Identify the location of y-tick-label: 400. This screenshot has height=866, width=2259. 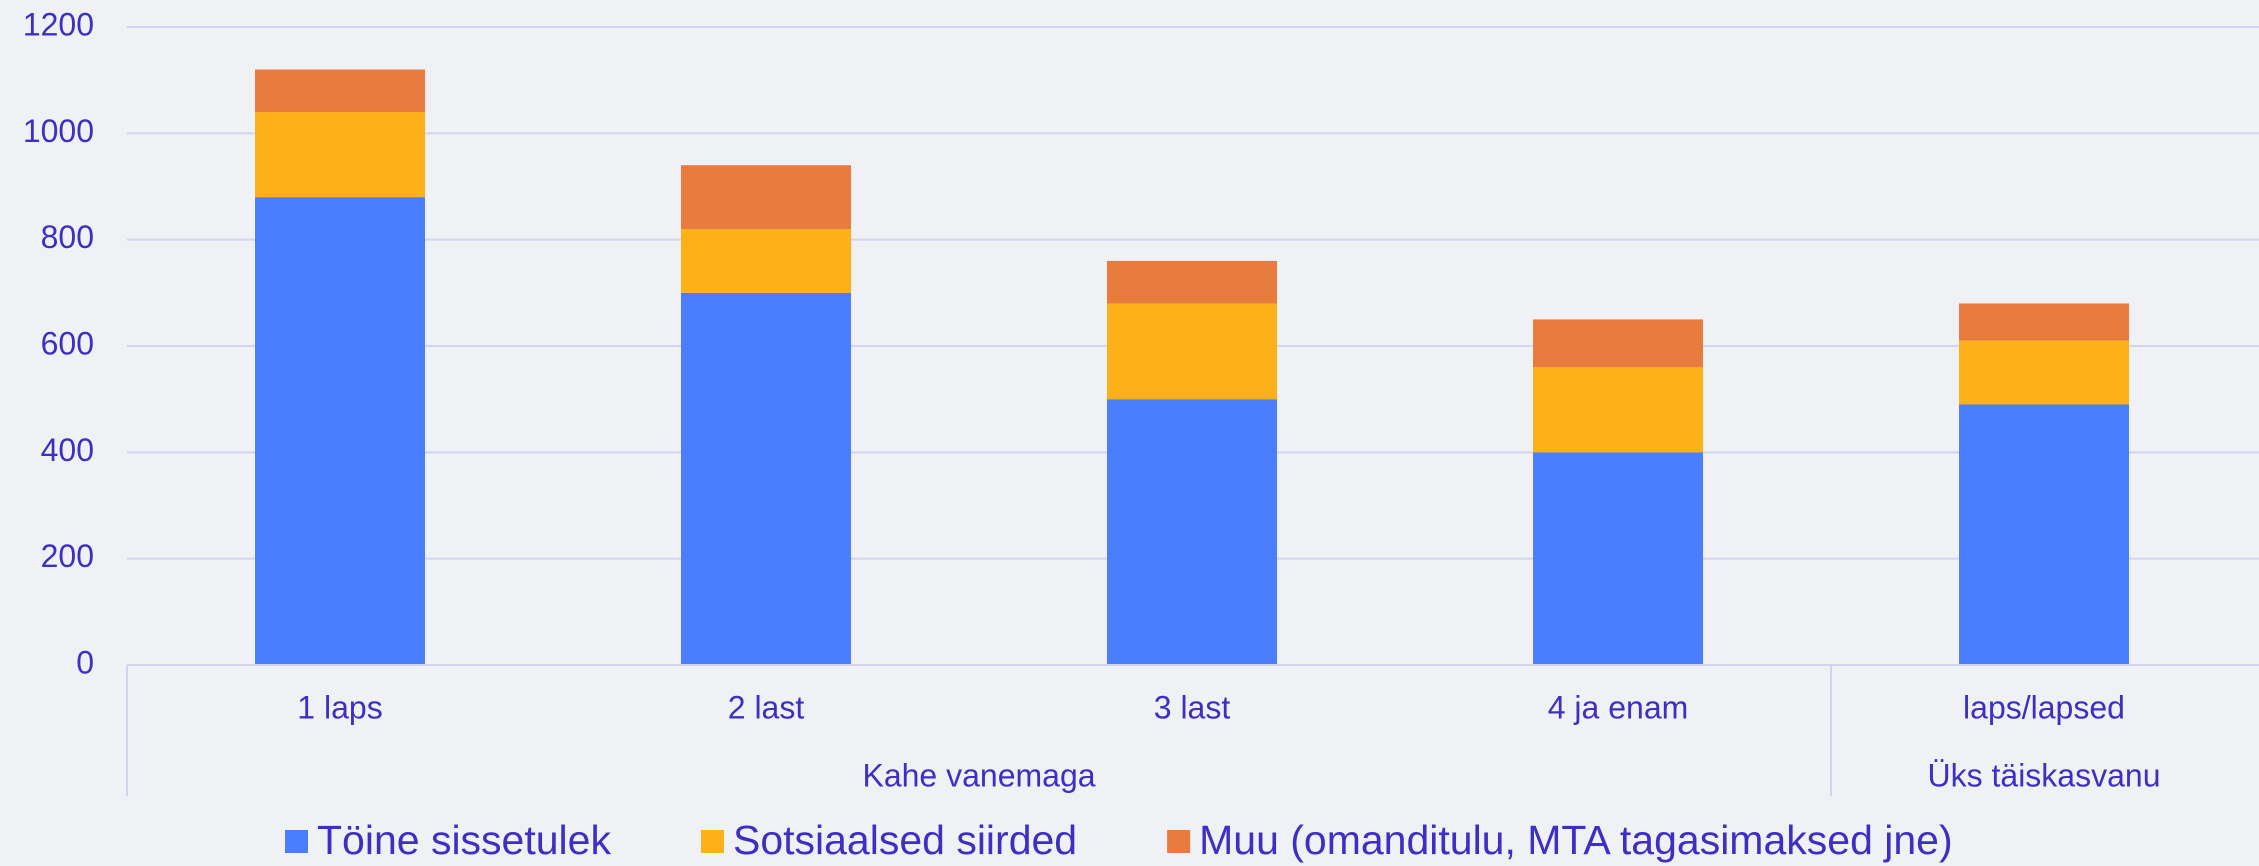
(67, 450).